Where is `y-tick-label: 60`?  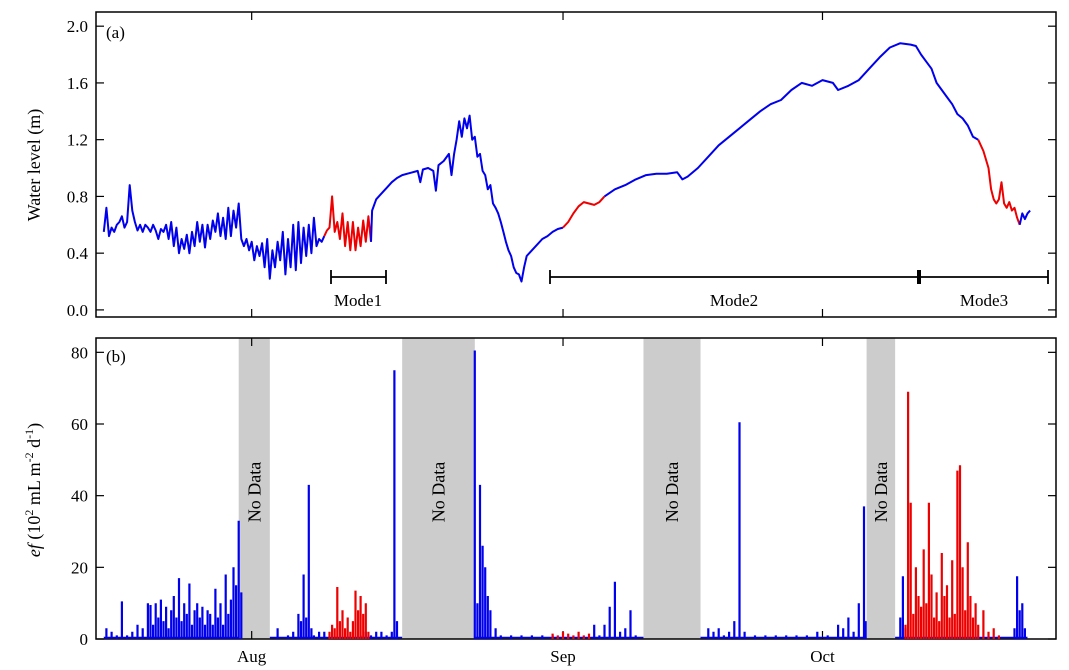 y-tick-label: 60 is located at coordinates (79, 424).